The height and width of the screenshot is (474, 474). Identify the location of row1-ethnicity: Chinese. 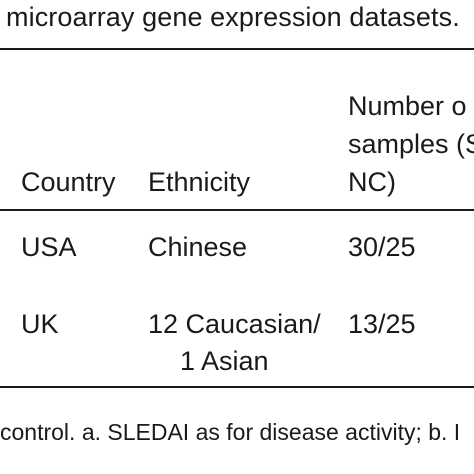
(198, 247).